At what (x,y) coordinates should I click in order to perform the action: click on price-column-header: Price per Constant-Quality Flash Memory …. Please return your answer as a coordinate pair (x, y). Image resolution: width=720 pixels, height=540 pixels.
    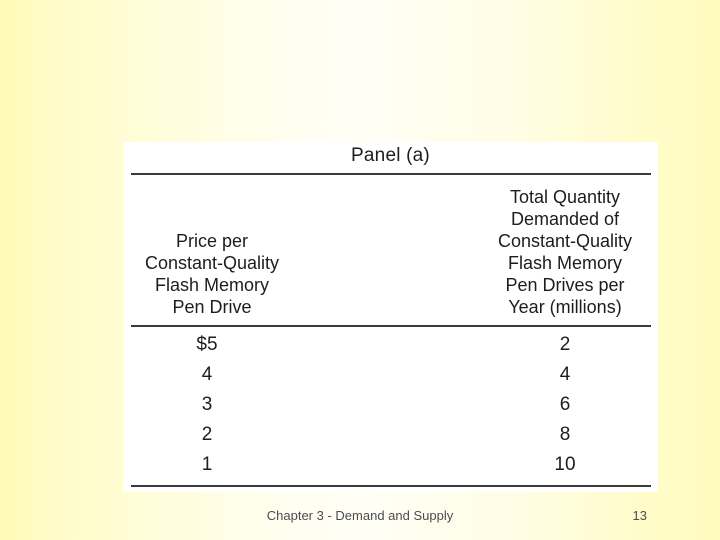
    Looking at the image, I should click on (212, 274).